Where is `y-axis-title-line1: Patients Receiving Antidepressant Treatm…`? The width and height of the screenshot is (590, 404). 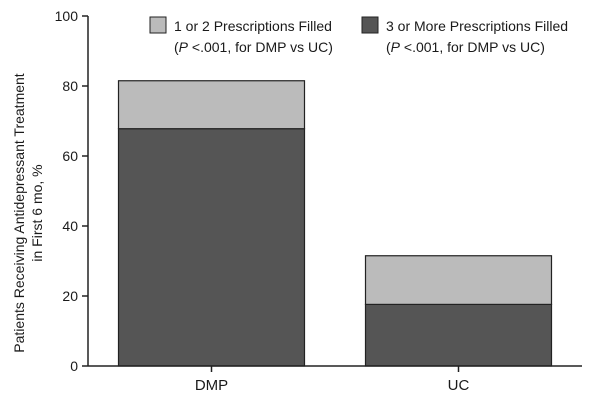 y-axis-title-line1: Patients Receiving Antidepressant Treatm… is located at coordinates (19, 212).